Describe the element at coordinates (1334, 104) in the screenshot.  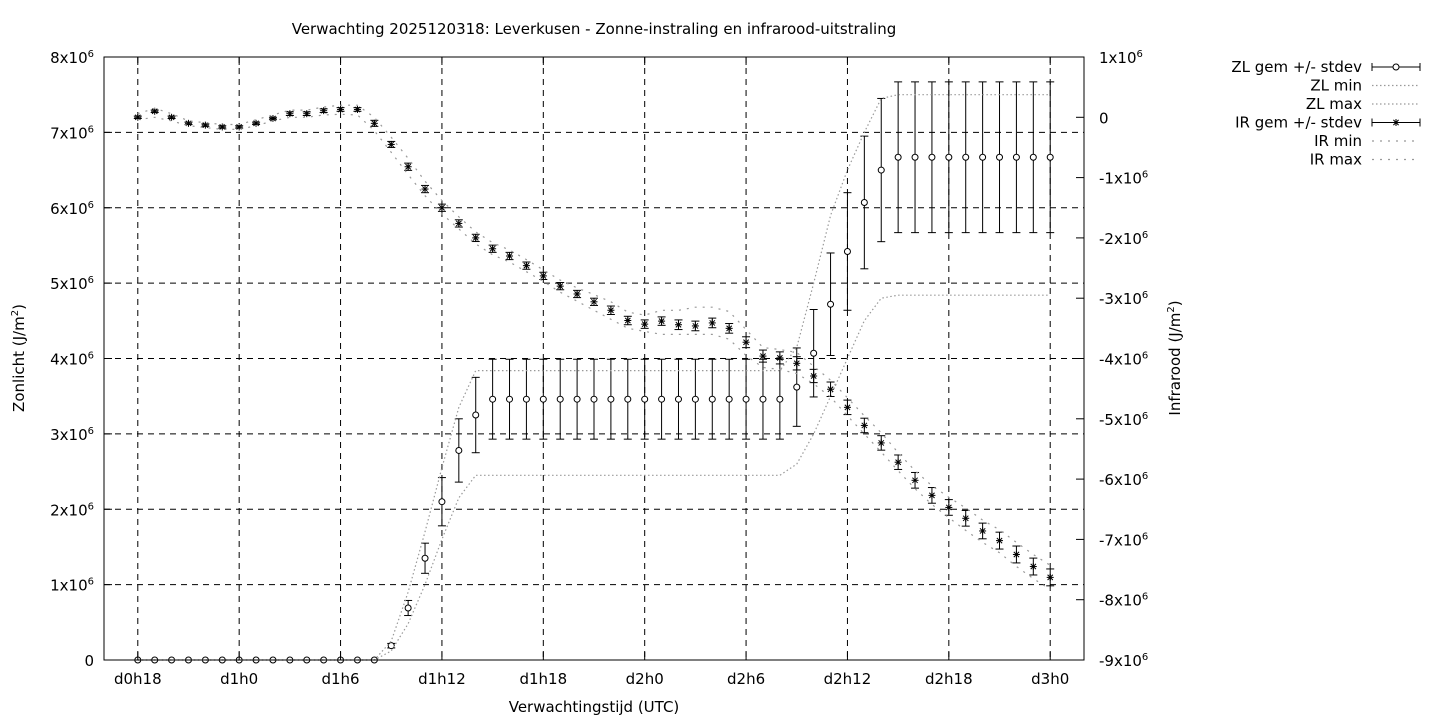
I see `legend-label: ZL max` at that location.